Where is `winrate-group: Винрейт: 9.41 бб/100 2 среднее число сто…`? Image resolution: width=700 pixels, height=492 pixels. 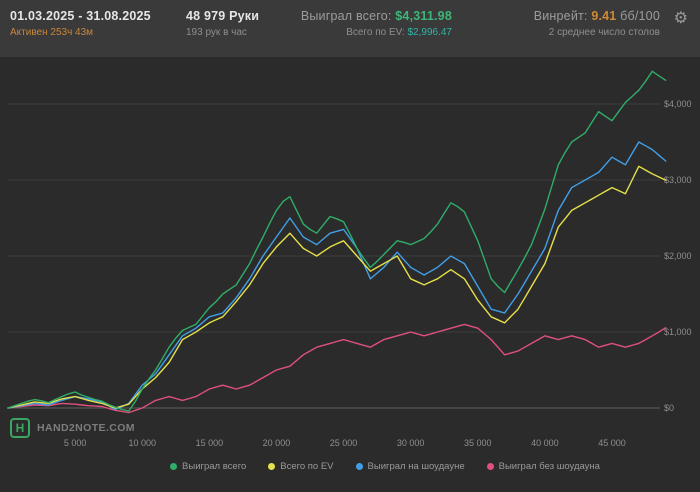
winrate-group: Винрейт: 9.41 бб/100 2 среднее число сто… is located at coordinates (597, 23).